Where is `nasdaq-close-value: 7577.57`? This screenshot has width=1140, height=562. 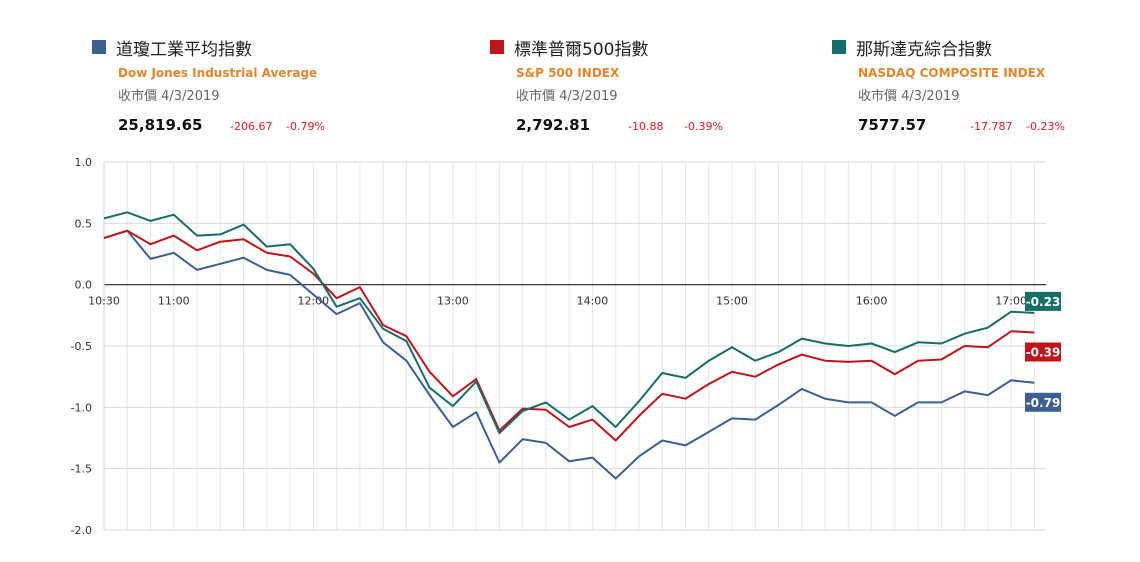 nasdaq-close-value: 7577.57 is located at coordinates (892, 125).